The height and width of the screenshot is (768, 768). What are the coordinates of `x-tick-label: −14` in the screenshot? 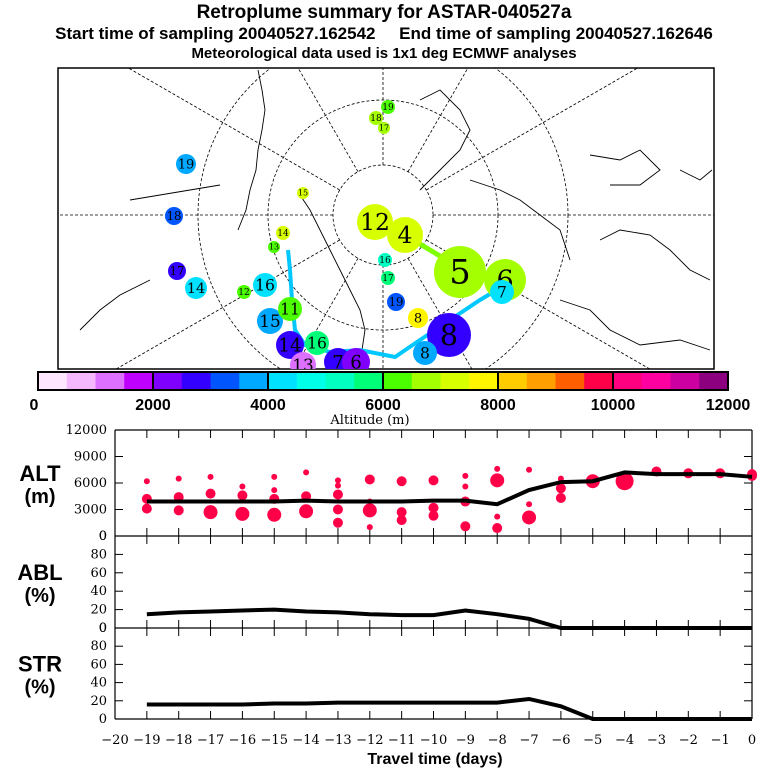 It's located at (305, 740).